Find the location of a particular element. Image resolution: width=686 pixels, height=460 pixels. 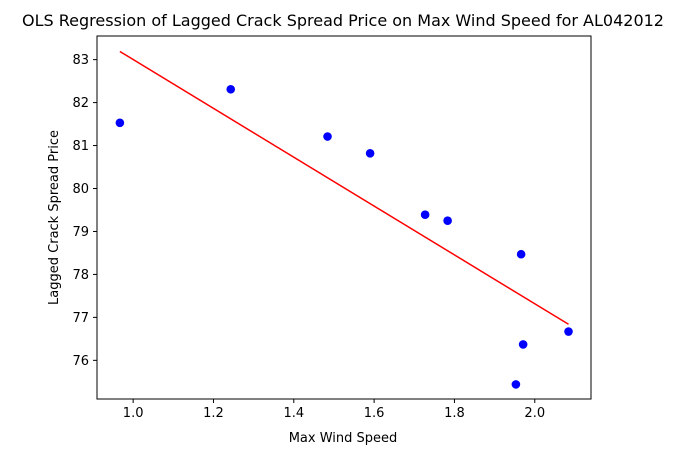

y-axis: 76 77 78 79 80 81 82 83 is located at coordinates (84, 211).